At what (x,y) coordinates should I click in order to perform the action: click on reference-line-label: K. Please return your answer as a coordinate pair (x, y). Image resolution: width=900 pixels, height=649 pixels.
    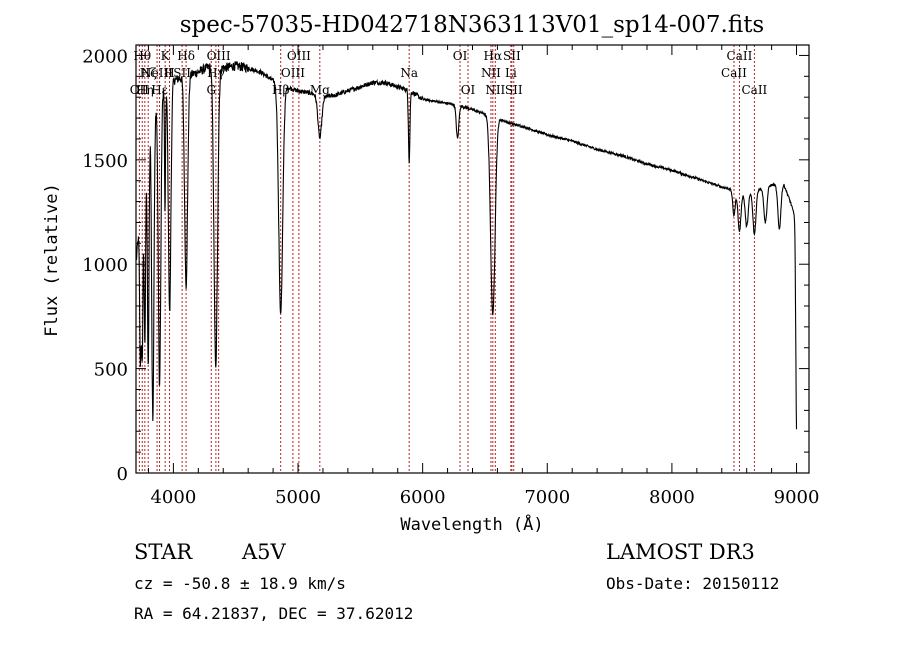
    Looking at the image, I should click on (166, 56).